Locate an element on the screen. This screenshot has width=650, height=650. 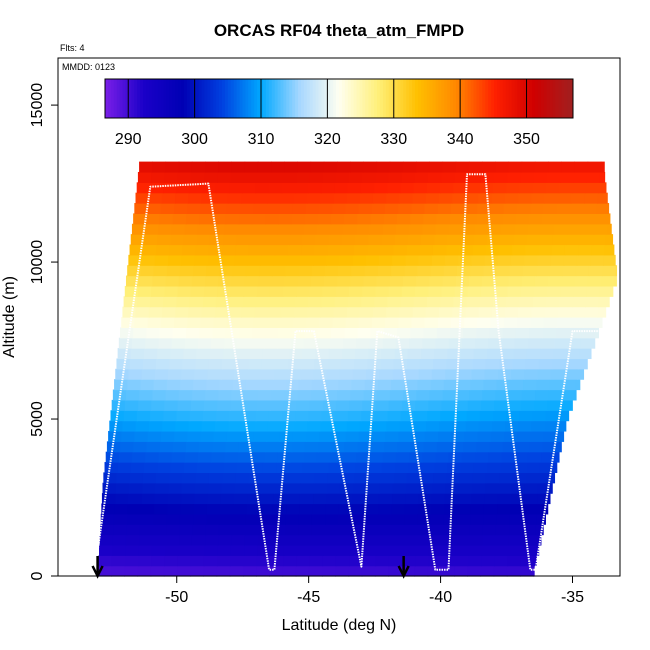
y-axis-label: Altitude (m) is located at coordinates (9, 317).